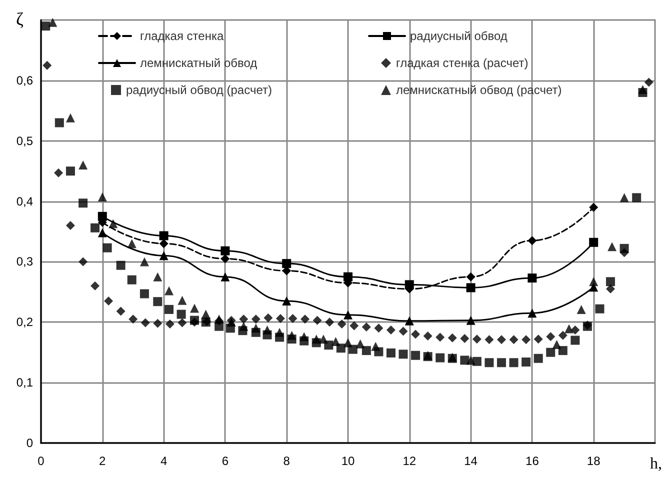 The width and height of the screenshot is (672, 483). What do you see at coordinates (459, 36) in the screenshot?
I see `legend-label: радиусный обвод` at bounding box center [459, 36].